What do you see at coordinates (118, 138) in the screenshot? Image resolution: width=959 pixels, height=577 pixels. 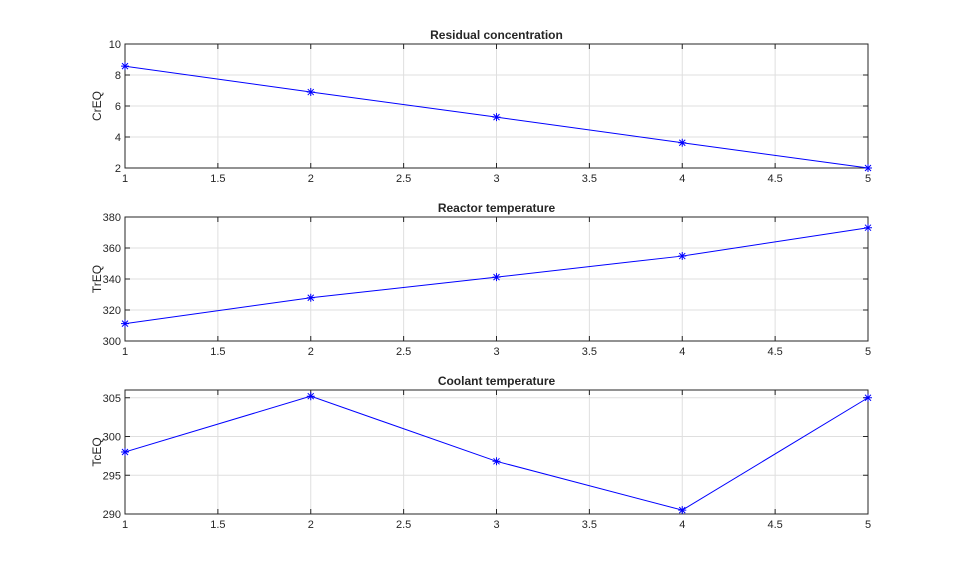 I see `y-tick-label: 4` at bounding box center [118, 138].